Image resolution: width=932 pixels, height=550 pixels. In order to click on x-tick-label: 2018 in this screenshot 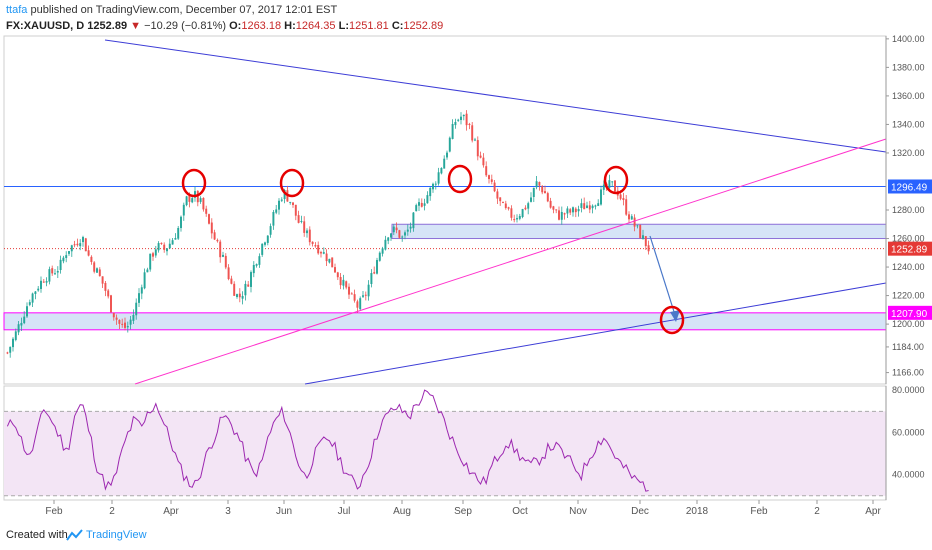, I will do `click(697, 511)`.